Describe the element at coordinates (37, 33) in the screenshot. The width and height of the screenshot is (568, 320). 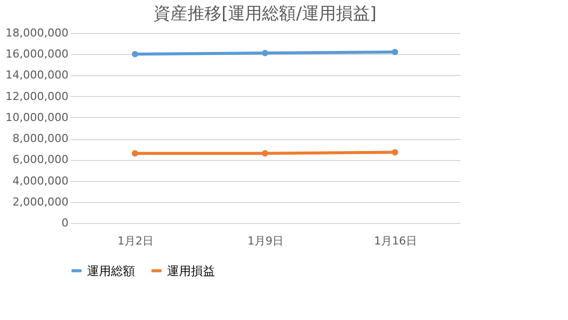
I see `y-tick-label: 18,000,000` at that location.